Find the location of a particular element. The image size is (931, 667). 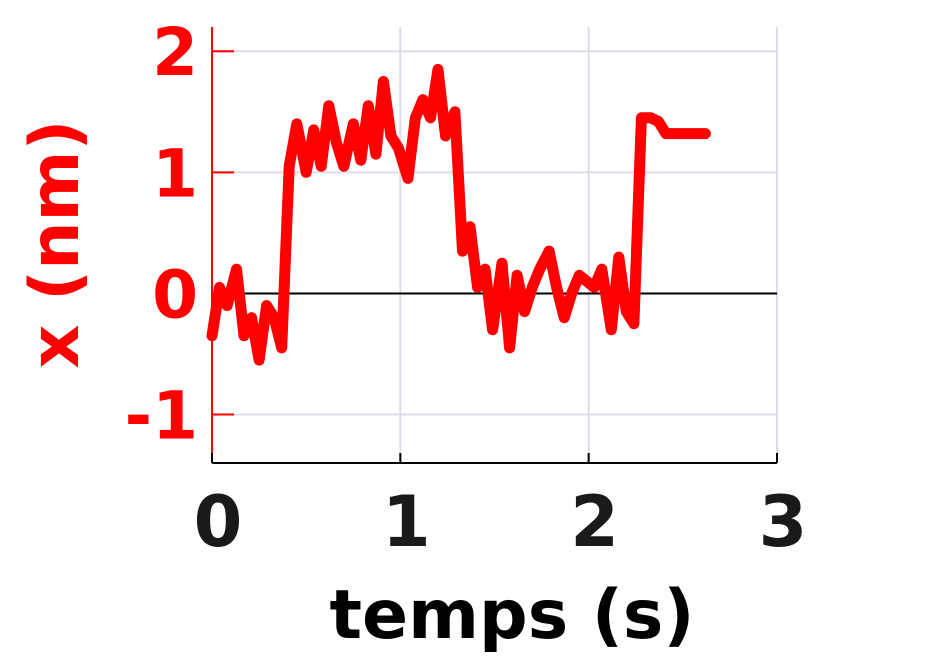

x-axis-label: temps (s) is located at coordinates (512, 615).